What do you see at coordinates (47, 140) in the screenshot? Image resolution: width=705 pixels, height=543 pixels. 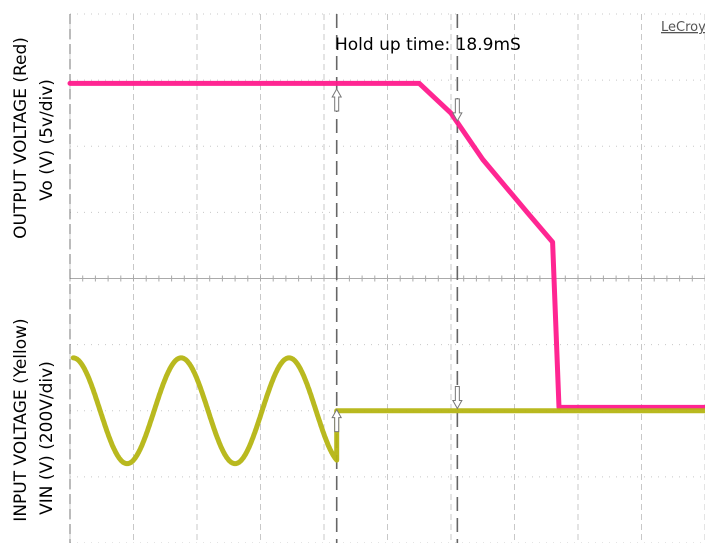 I see `ylabel-top-unit: Vo (V) (5v/div)` at bounding box center [47, 140].